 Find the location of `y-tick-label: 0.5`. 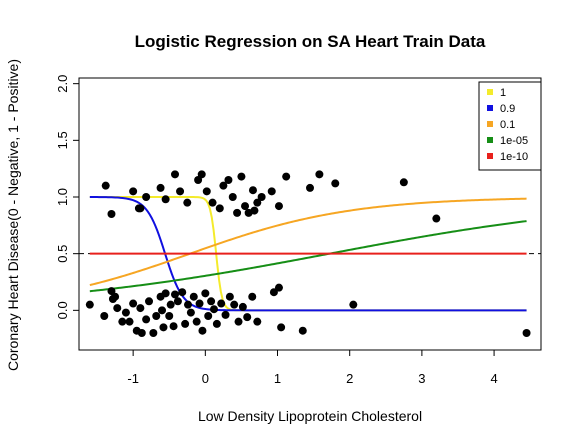

y-tick-label: 0.5 is located at coordinates (62, 254).